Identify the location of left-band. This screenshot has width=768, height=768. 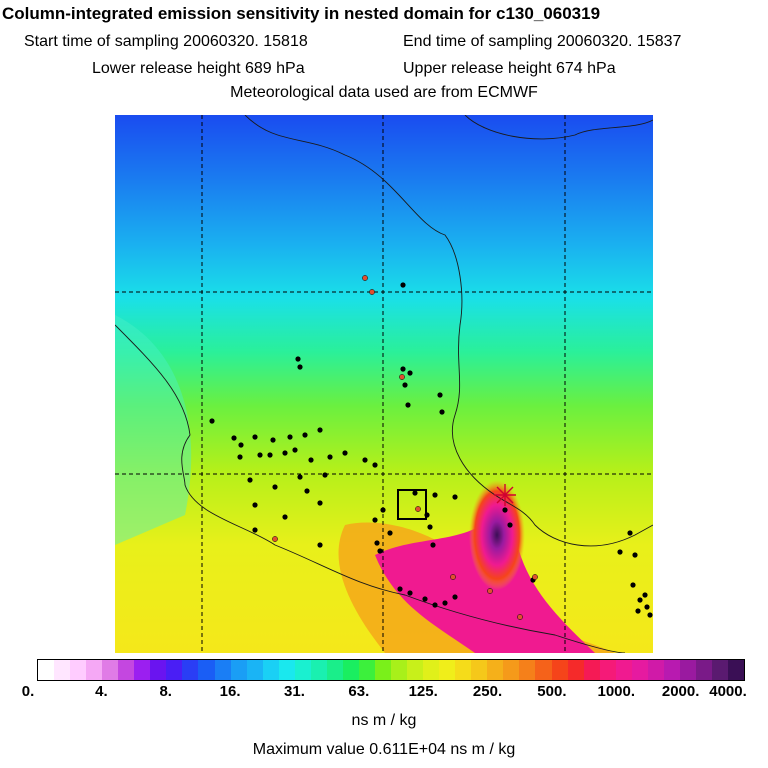
(153, 430).